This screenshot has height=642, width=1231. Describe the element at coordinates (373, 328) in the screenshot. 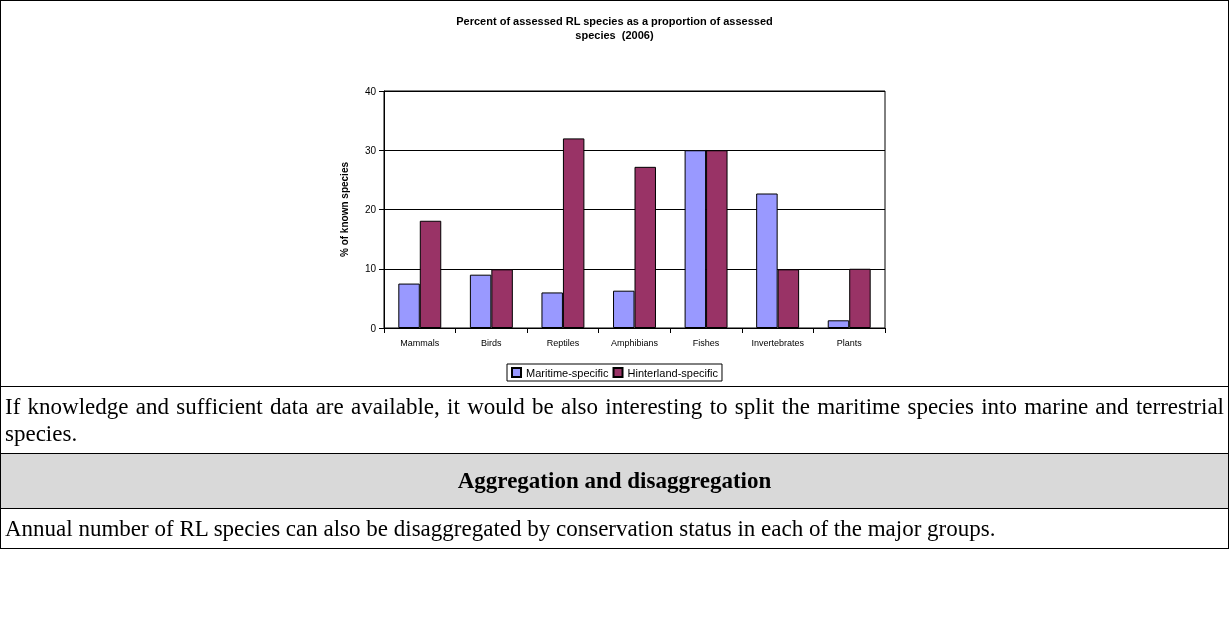

I see `y-tick-label: 0` at that location.